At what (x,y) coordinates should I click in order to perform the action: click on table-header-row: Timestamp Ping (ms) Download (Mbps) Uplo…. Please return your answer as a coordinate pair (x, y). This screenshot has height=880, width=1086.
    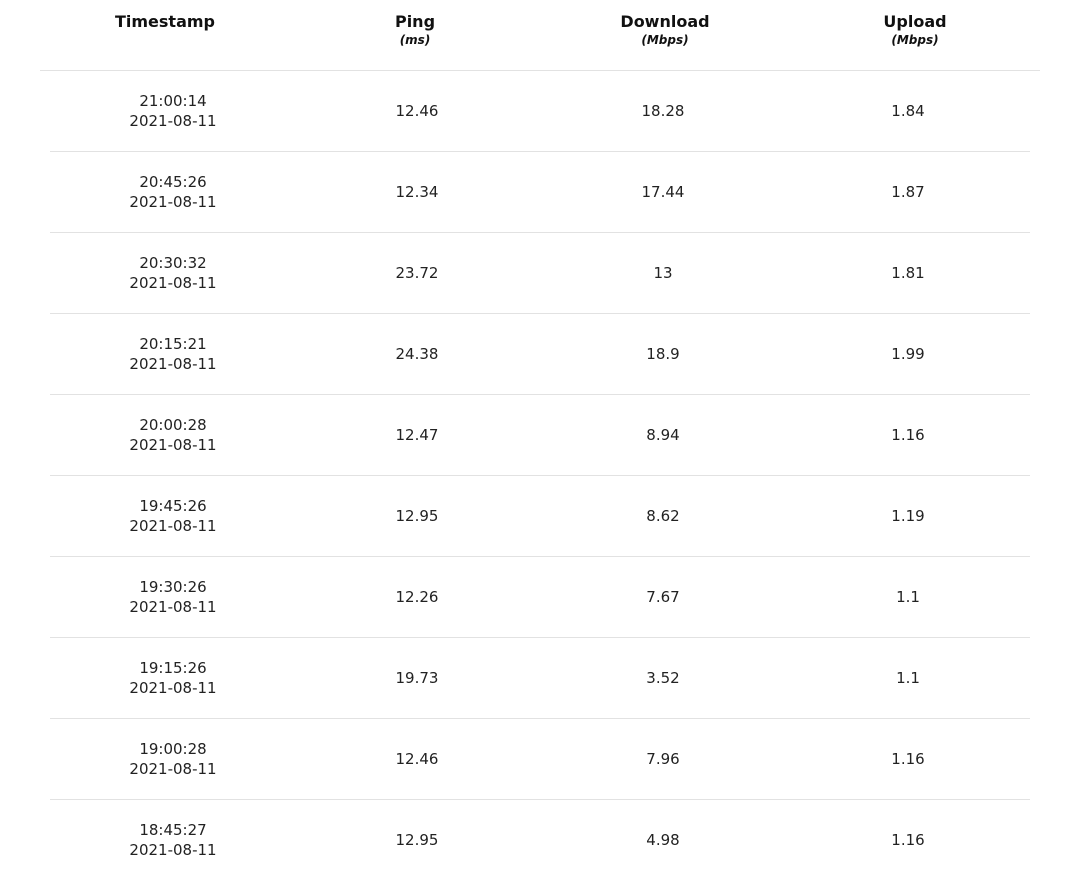
    Looking at the image, I should click on (540, 35).